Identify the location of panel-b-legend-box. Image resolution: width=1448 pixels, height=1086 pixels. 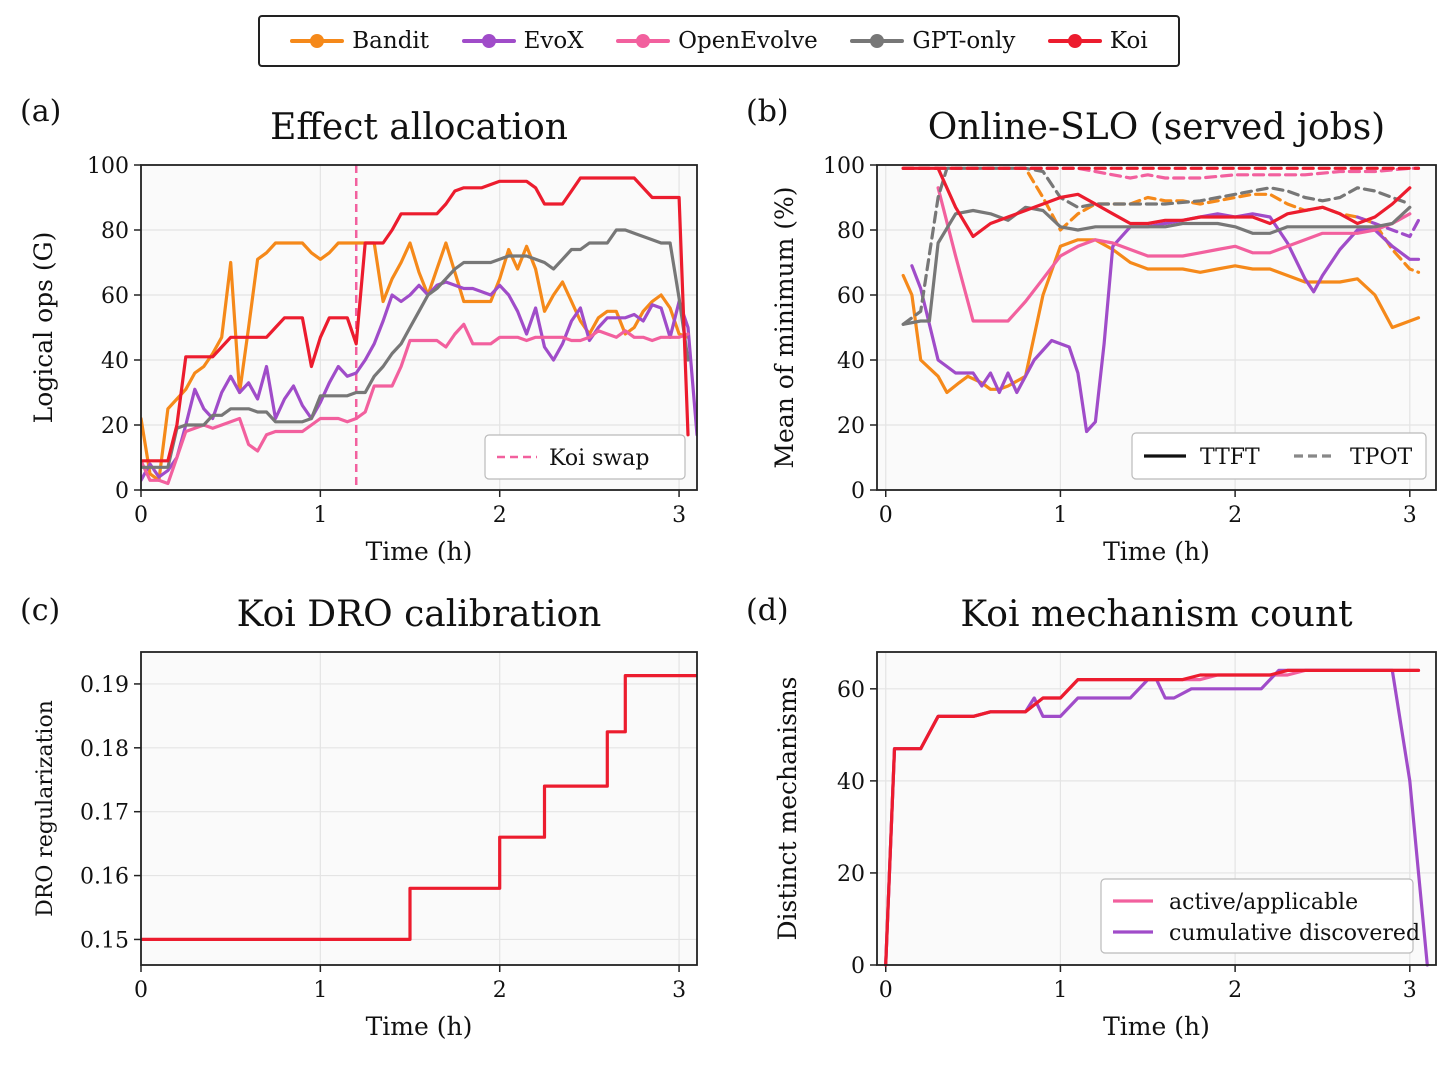
(1279, 456).